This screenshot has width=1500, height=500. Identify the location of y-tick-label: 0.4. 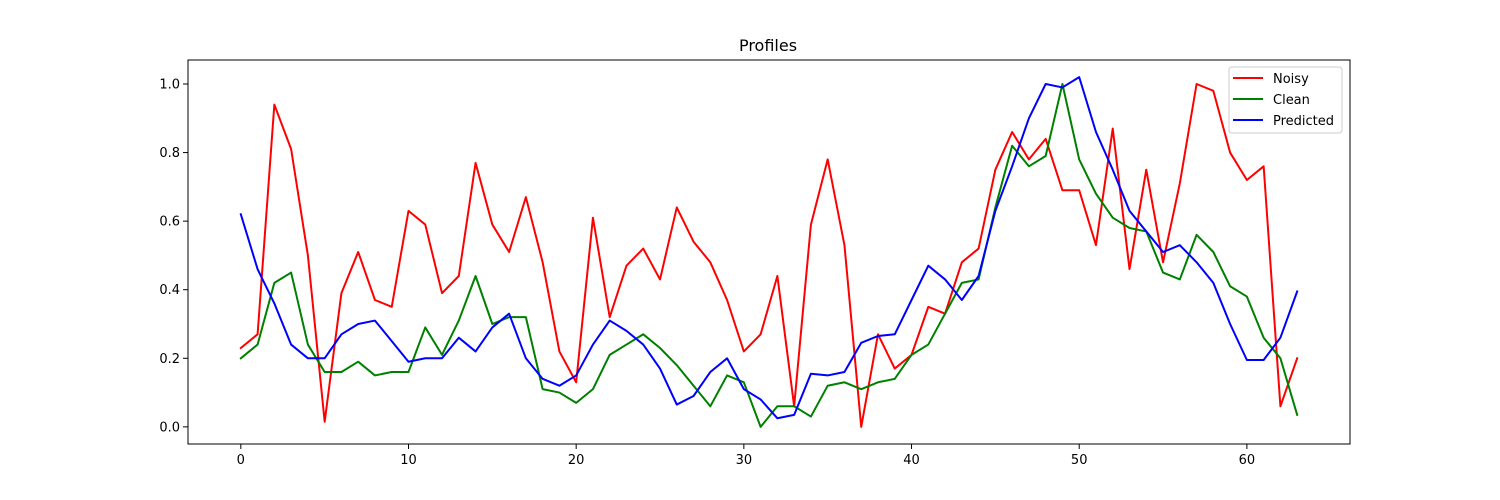
(169, 290).